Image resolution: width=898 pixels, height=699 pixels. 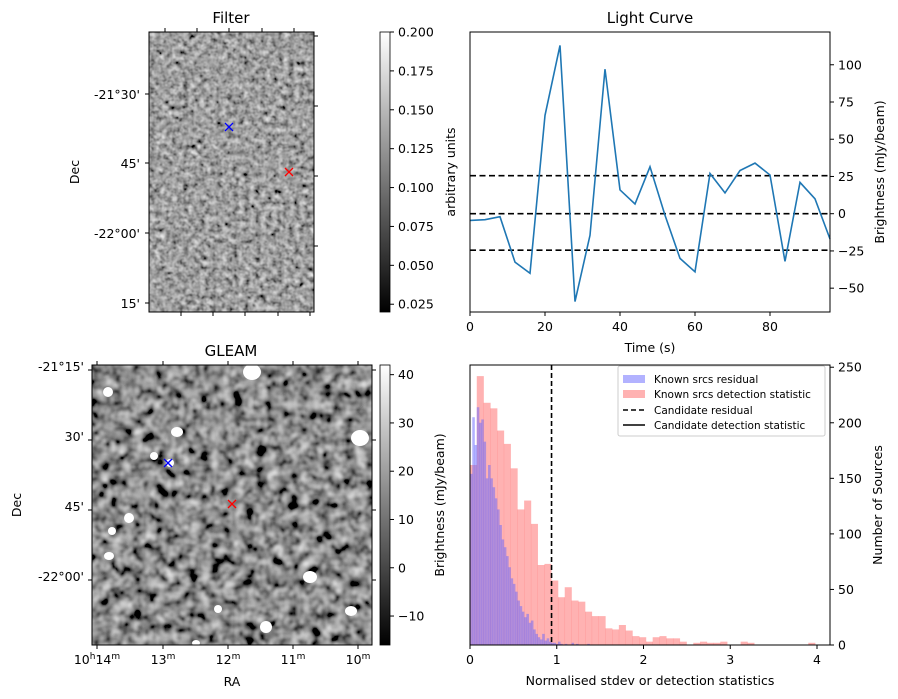 What do you see at coordinates (61, 366) in the screenshot?
I see `gleam-ytick-label: -21°15'` at bounding box center [61, 366].